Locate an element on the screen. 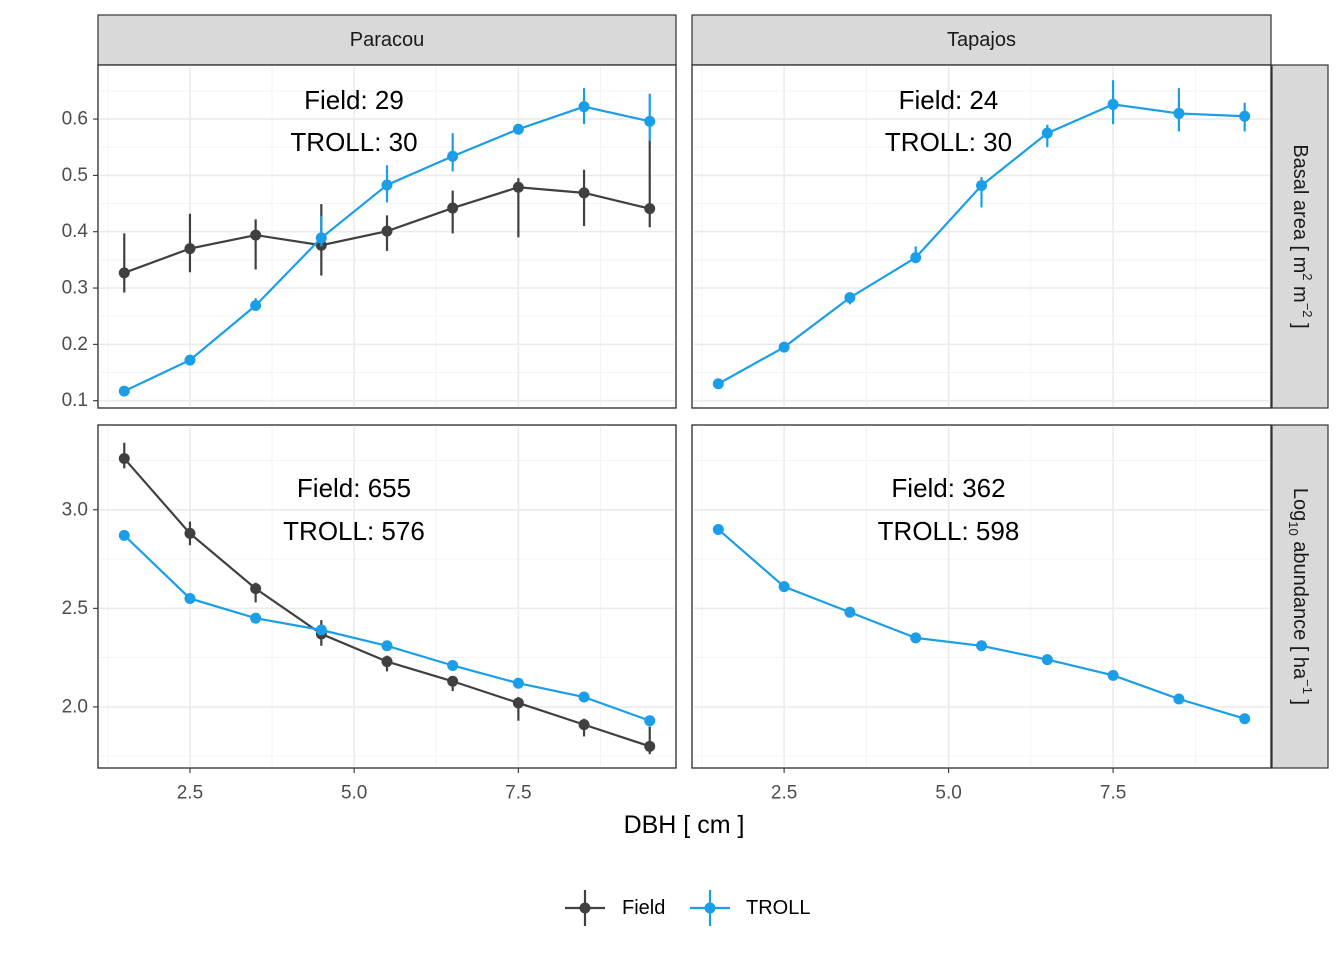  legend-item-field: Field is located at coordinates (615, 908).